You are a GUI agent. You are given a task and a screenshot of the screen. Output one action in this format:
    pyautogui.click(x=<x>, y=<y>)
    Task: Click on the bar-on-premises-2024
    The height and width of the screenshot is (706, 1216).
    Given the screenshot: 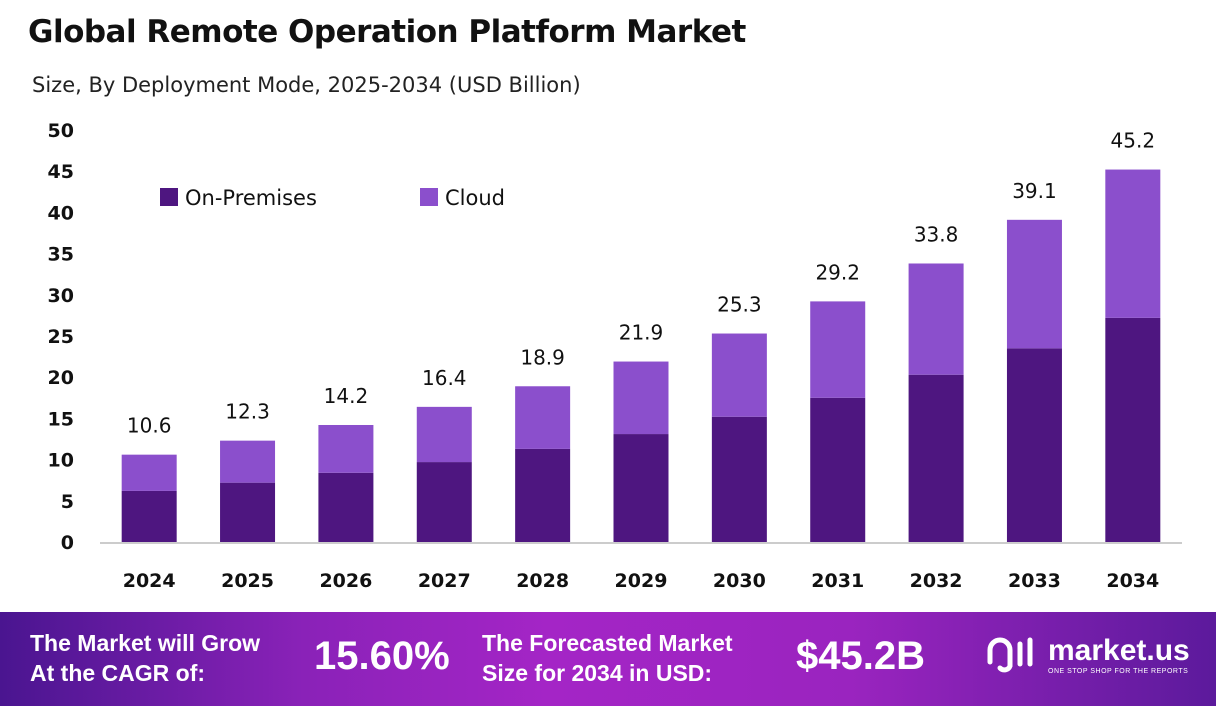 What is the action you would take?
    pyautogui.click(x=149, y=516)
    